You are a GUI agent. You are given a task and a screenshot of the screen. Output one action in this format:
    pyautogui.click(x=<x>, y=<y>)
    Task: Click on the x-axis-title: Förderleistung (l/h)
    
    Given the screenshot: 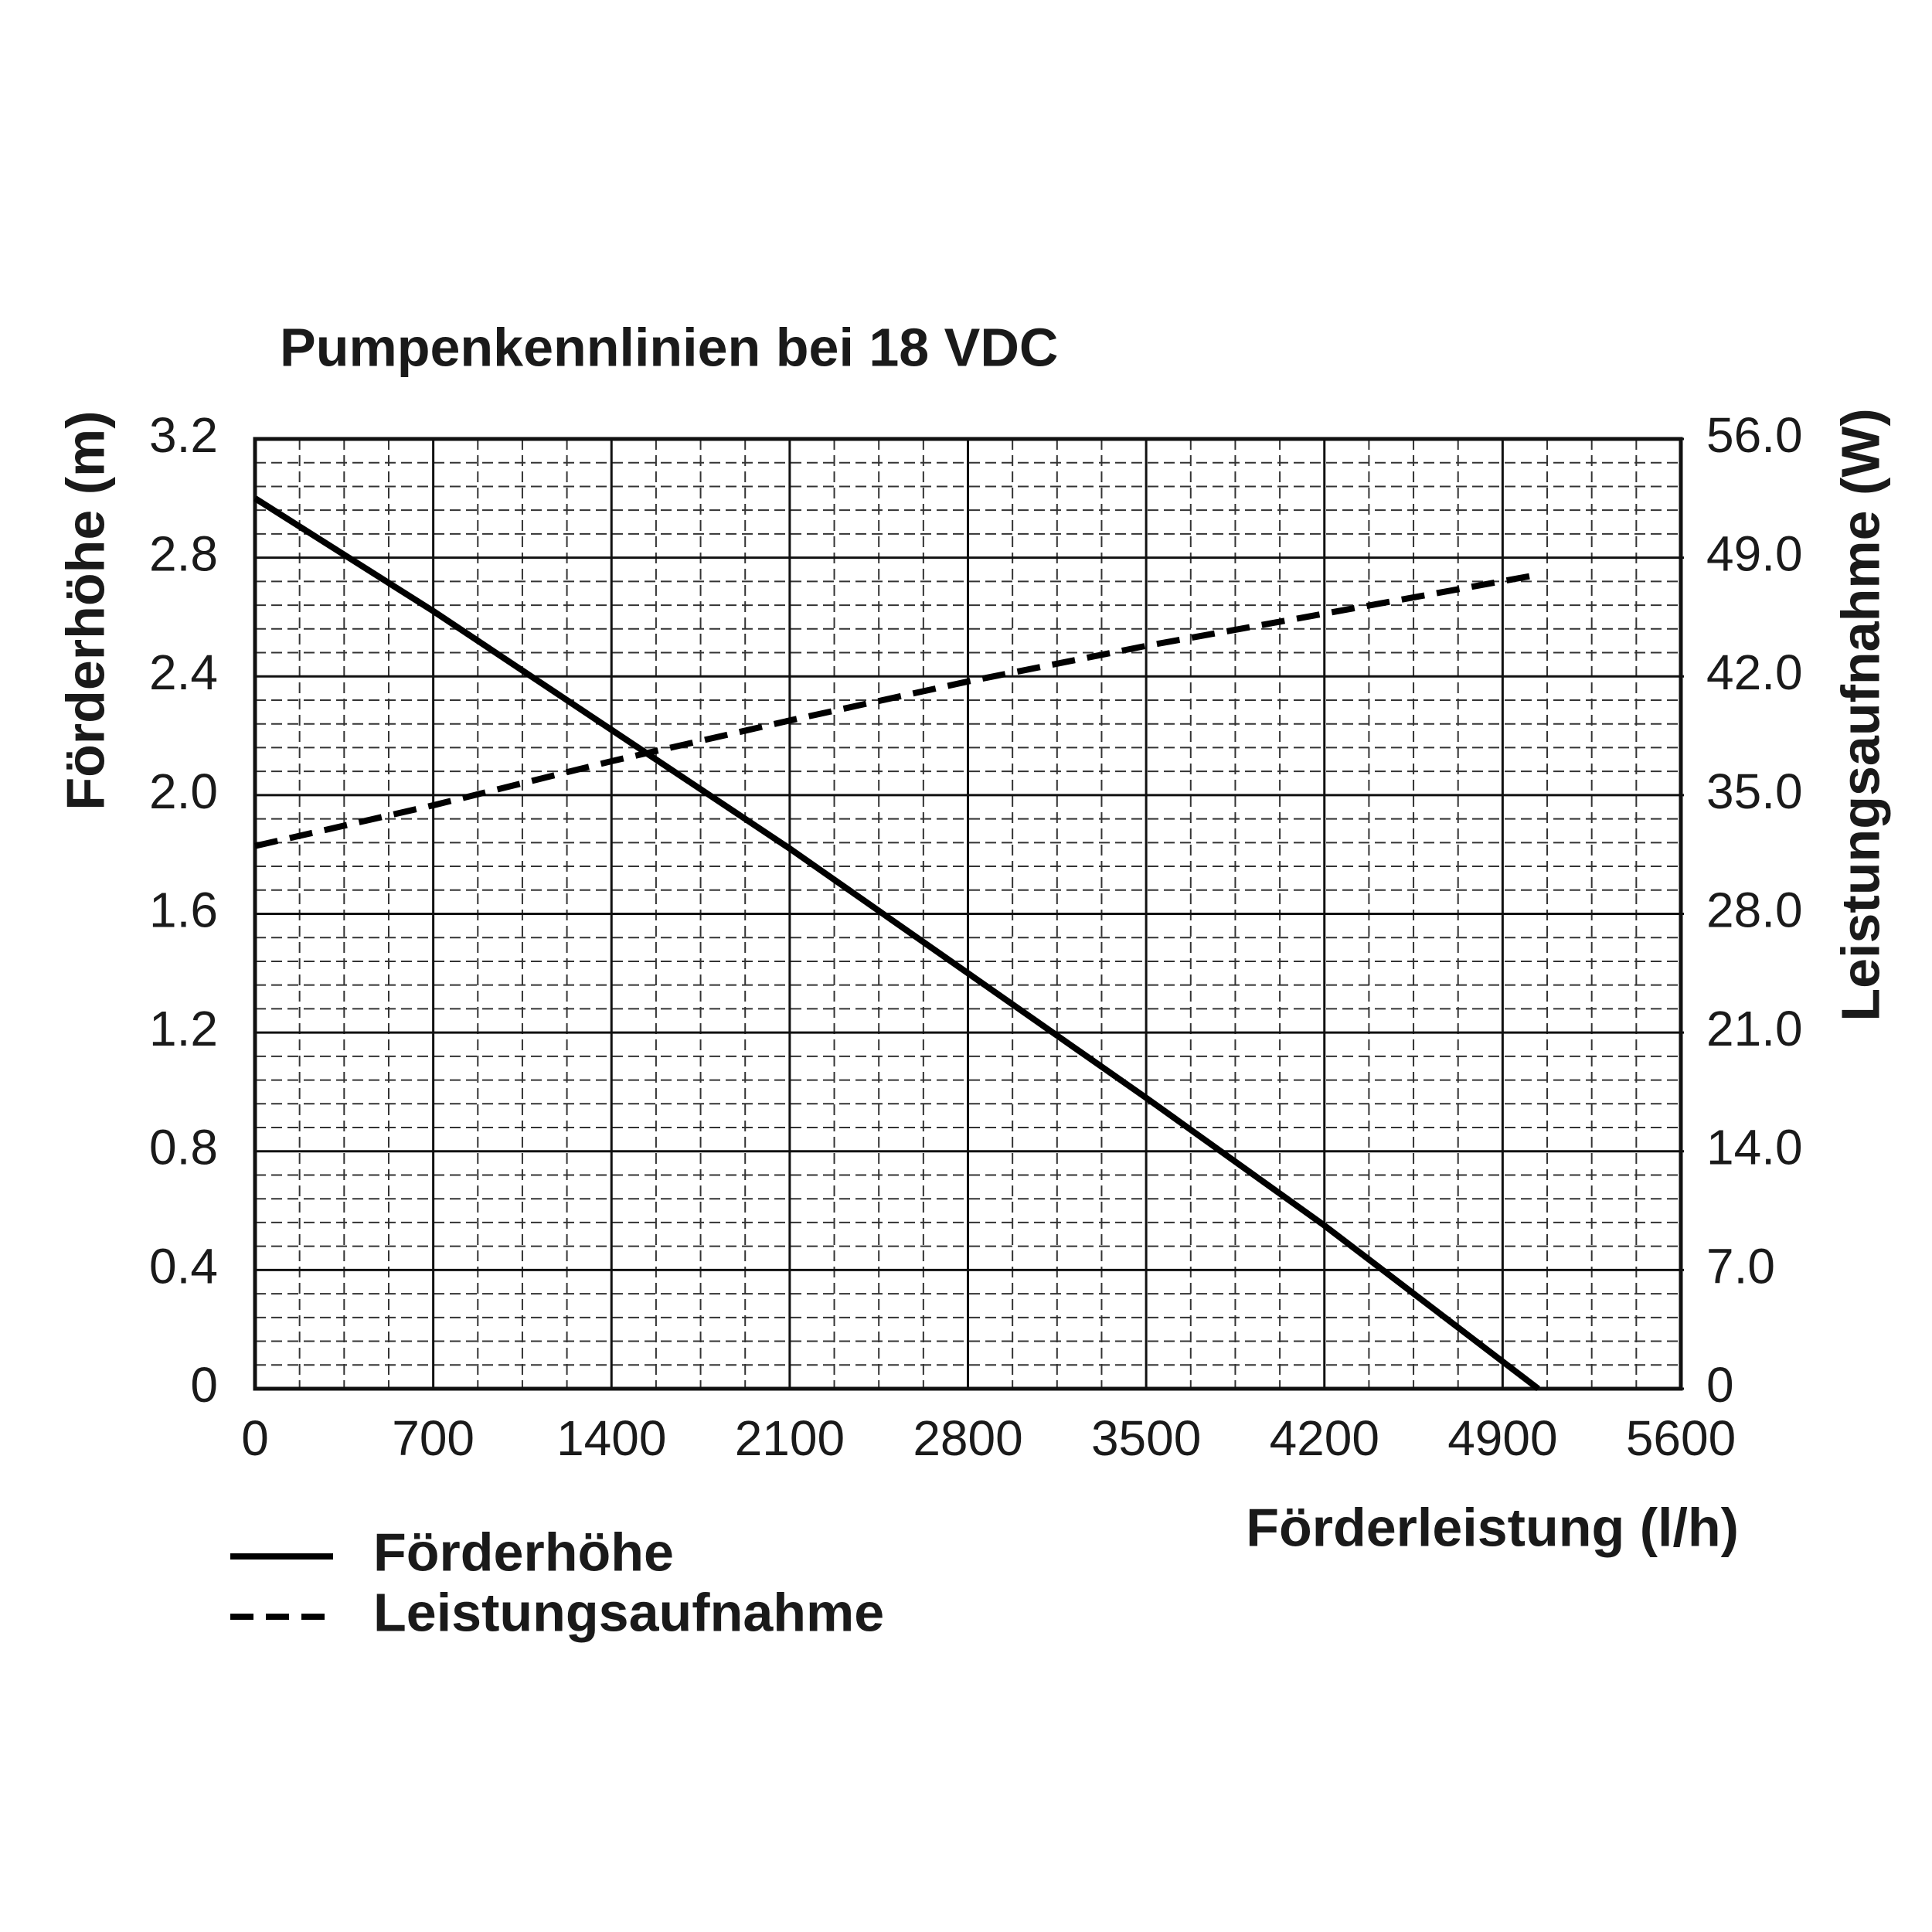 What is the action you would take?
    pyautogui.click(x=1492, y=1527)
    